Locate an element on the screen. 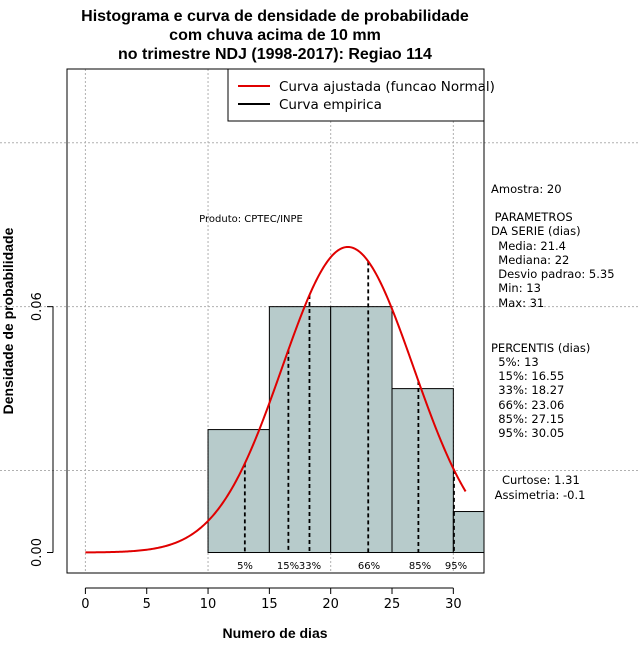 This screenshot has width=640, height=660. stat-line-6: Min: 13 is located at coordinates (516, 288).